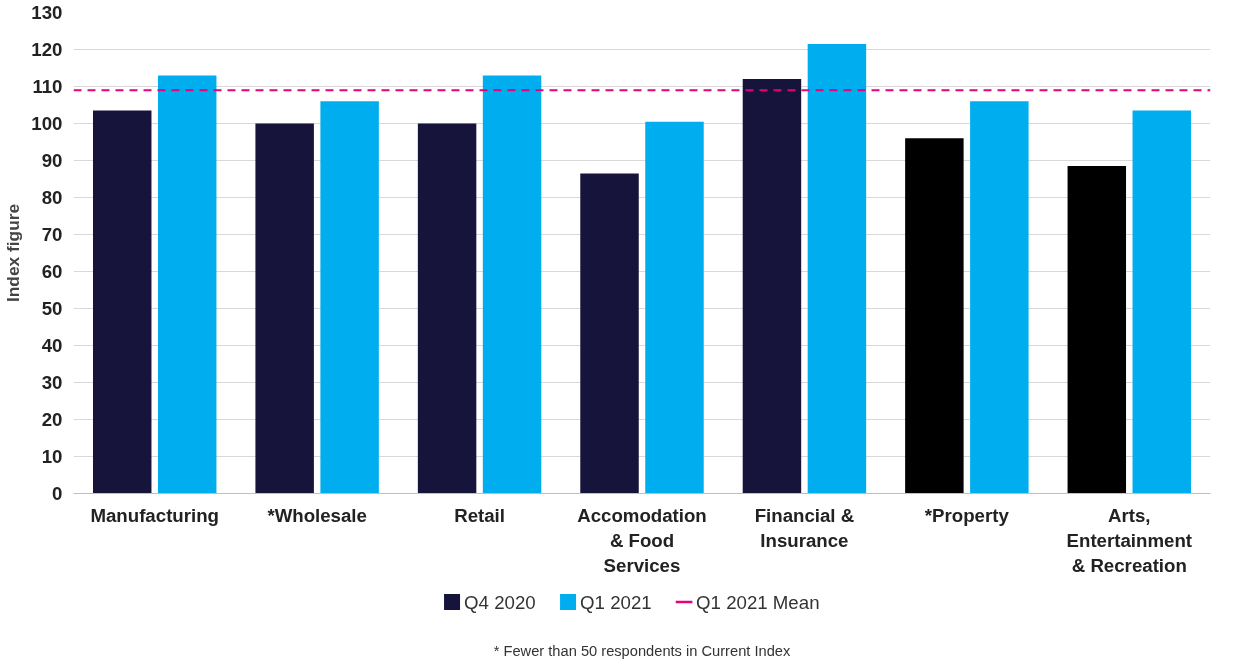 The image size is (1234, 668). What do you see at coordinates (47, 49) in the screenshot?
I see `y-tick-label: 120` at bounding box center [47, 49].